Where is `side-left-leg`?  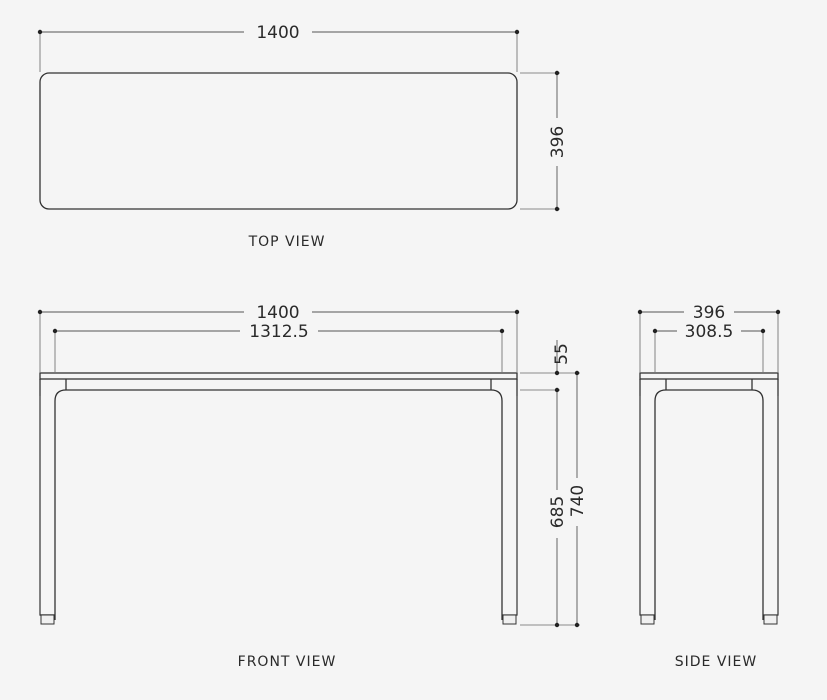
side-left-leg is located at coordinates (647, 506).